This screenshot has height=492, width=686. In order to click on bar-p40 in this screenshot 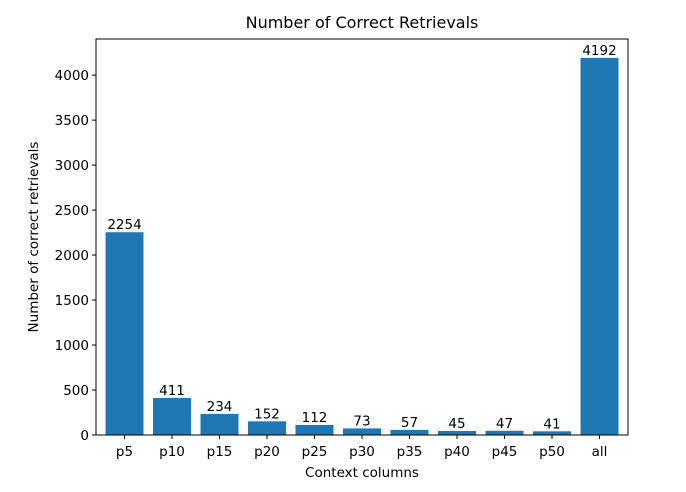, I will do `click(457, 432)`.